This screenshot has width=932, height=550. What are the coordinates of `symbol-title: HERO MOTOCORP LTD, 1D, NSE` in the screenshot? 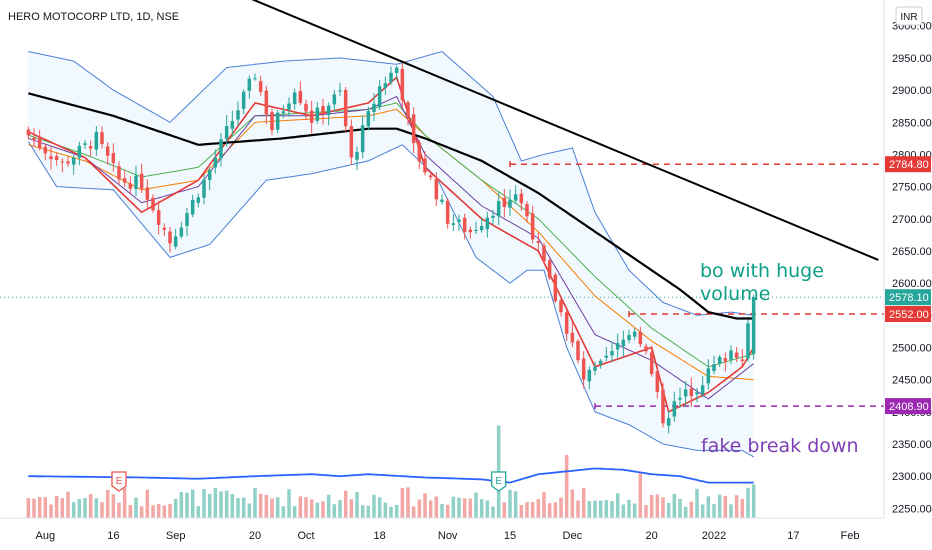 It's located at (93, 17).